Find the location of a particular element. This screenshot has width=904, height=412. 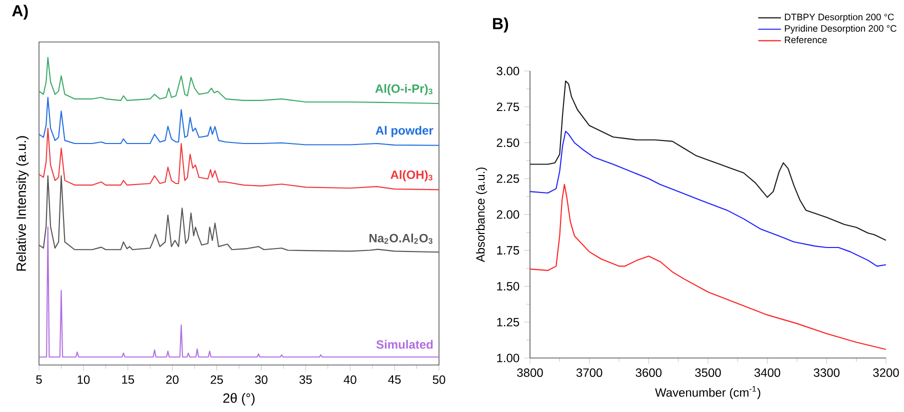

x-tick-label: 15 is located at coordinates (128, 379).